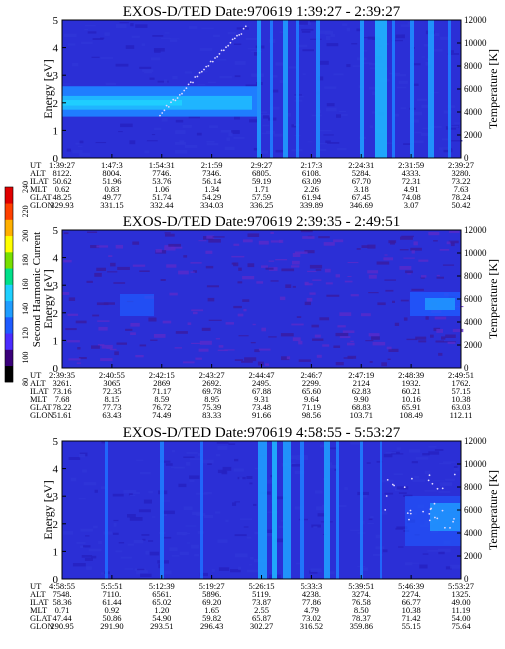 This screenshot has height=649, width=505. I want to click on orbit-value: 54.29, so click(211, 197).